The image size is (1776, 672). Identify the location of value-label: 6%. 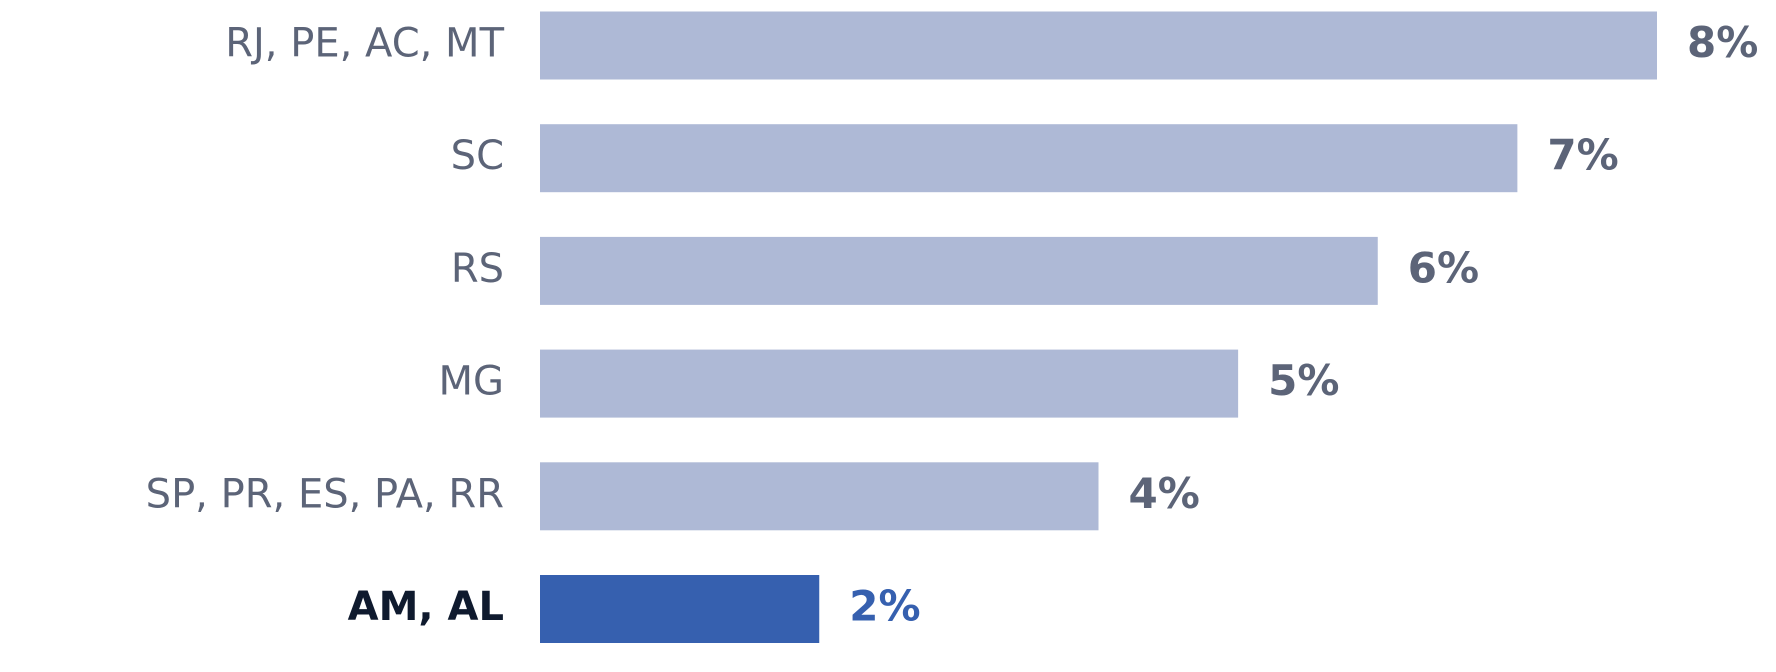
(1443, 267).